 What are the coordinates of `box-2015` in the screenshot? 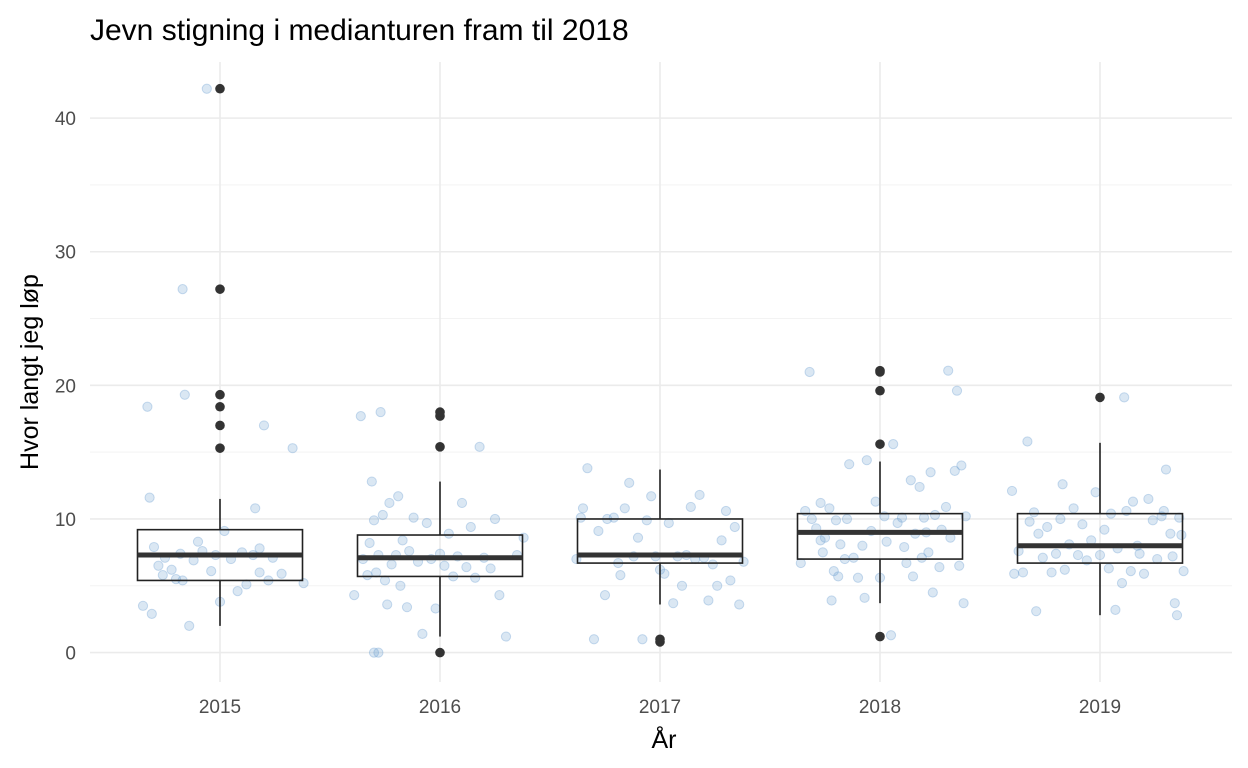 It's located at (220, 354).